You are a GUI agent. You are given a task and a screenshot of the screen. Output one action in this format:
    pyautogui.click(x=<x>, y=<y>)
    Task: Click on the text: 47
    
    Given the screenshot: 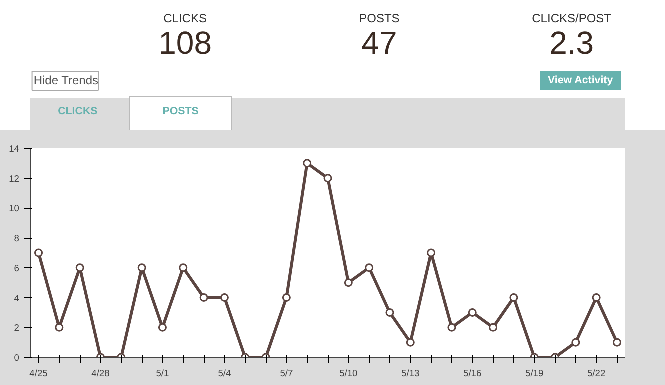 What is the action you would take?
    pyautogui.click(x=380, y=43)
    